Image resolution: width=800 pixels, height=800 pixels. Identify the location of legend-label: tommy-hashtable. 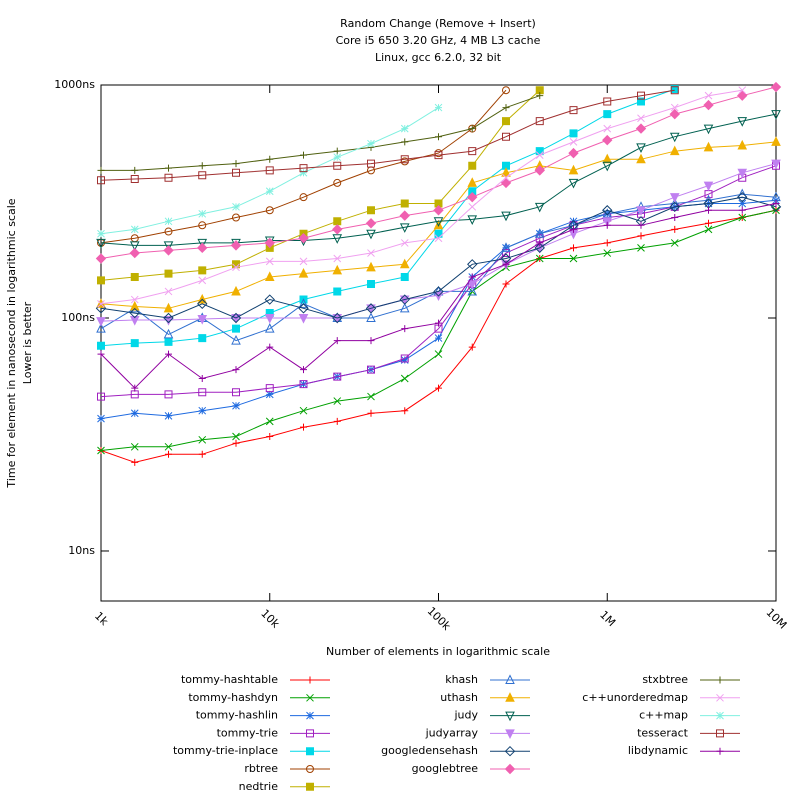
(229, 679).